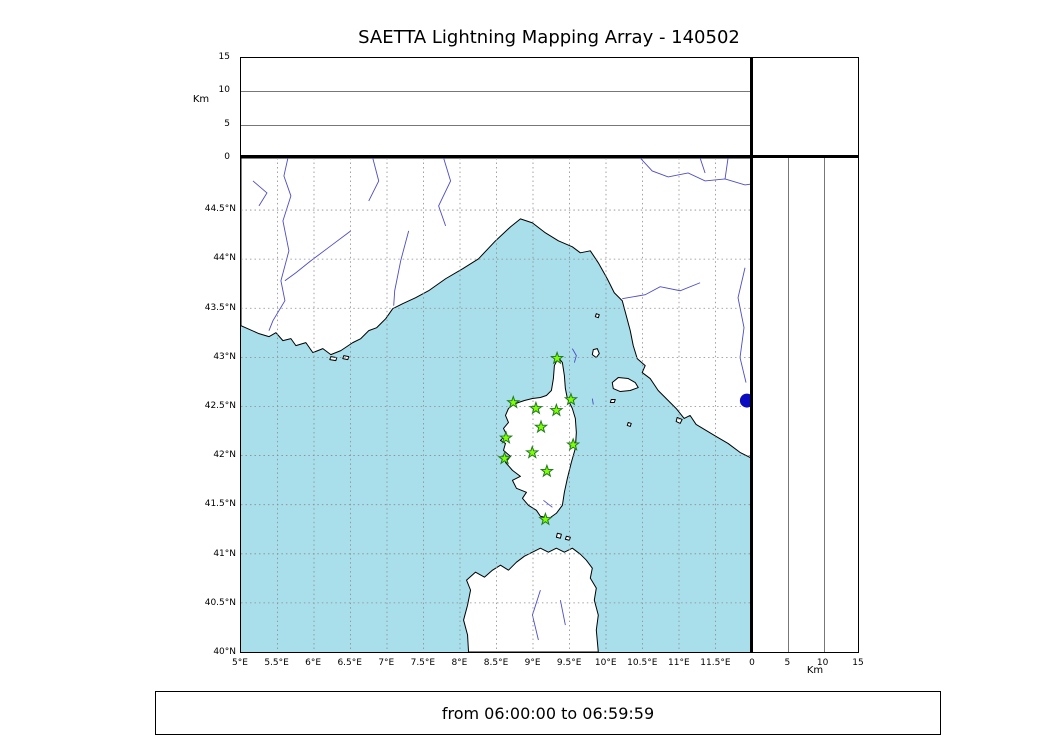 The height and width of the screenshot is (750, 1050). Describe the element at coordinates (715, 663) in the screenshot. I see `lon-tick-label: 11.5°E` at that location.